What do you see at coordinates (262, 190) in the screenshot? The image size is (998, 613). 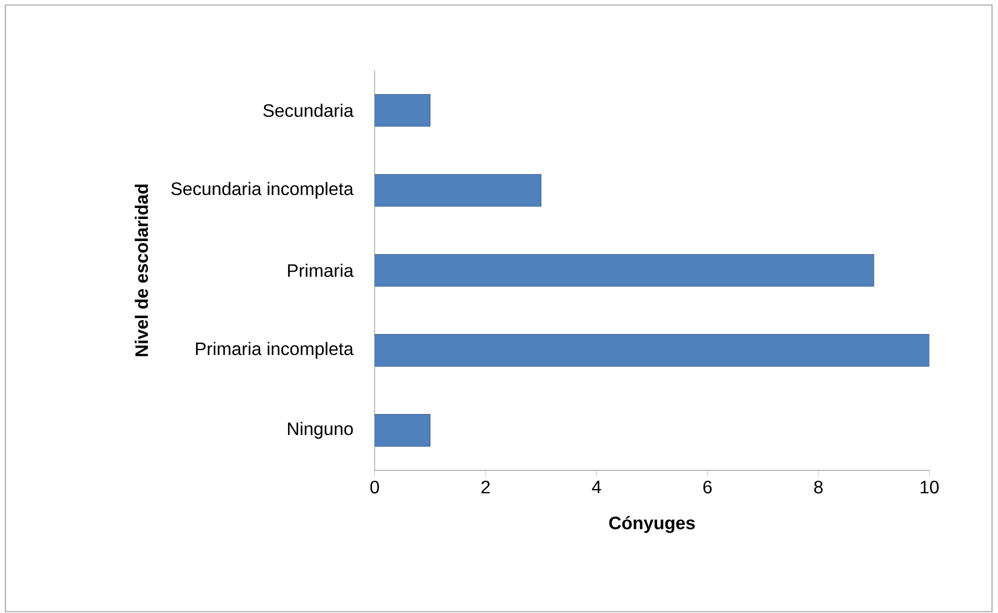 I see `y-tick-label: Secundaria incompleta` at bounding box center [262, 190].